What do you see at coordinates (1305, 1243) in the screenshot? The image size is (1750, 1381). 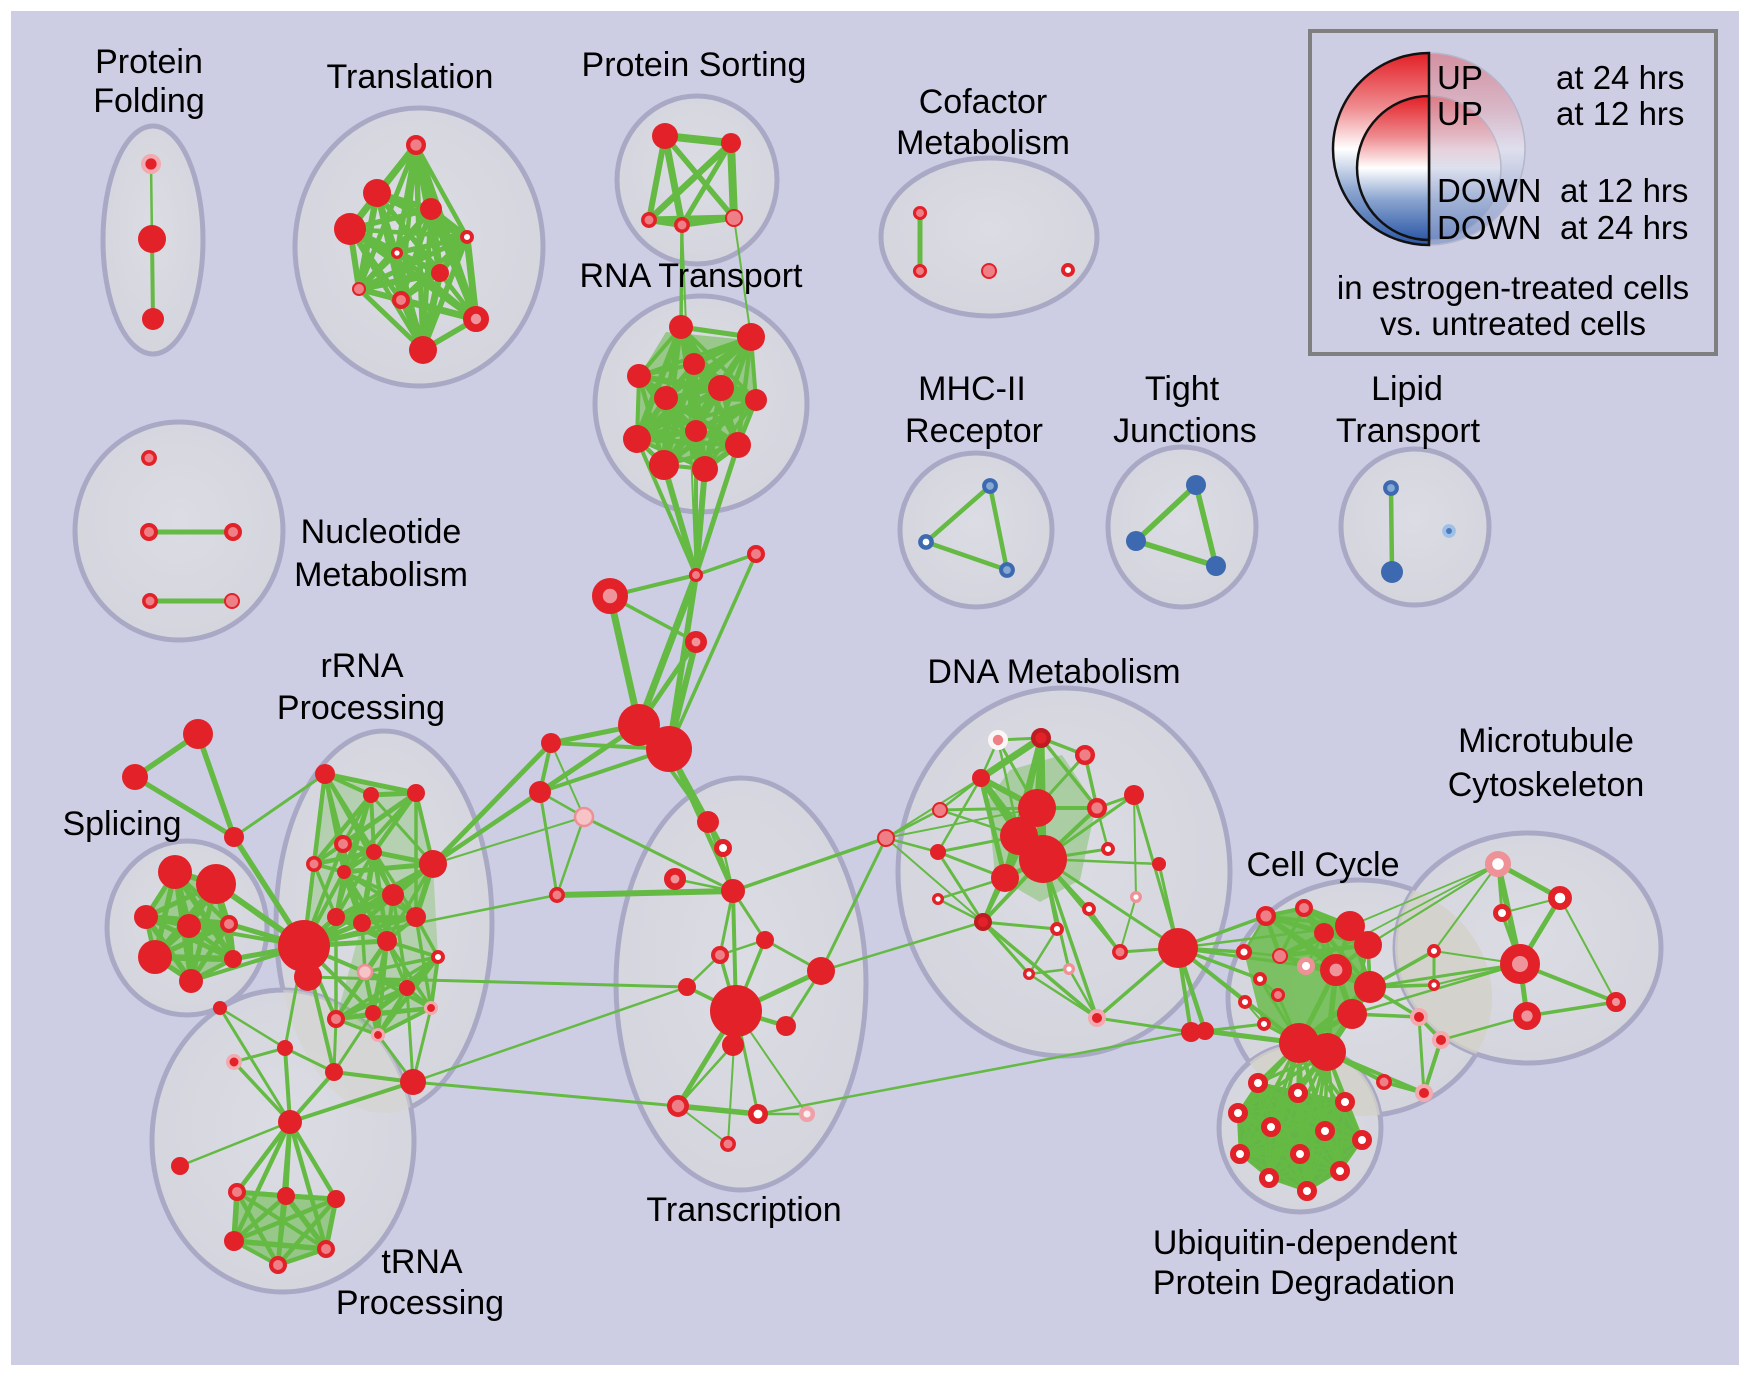 I see `svg-text: Ubiquitin-dependent` at bounding box center [1305, 1243].